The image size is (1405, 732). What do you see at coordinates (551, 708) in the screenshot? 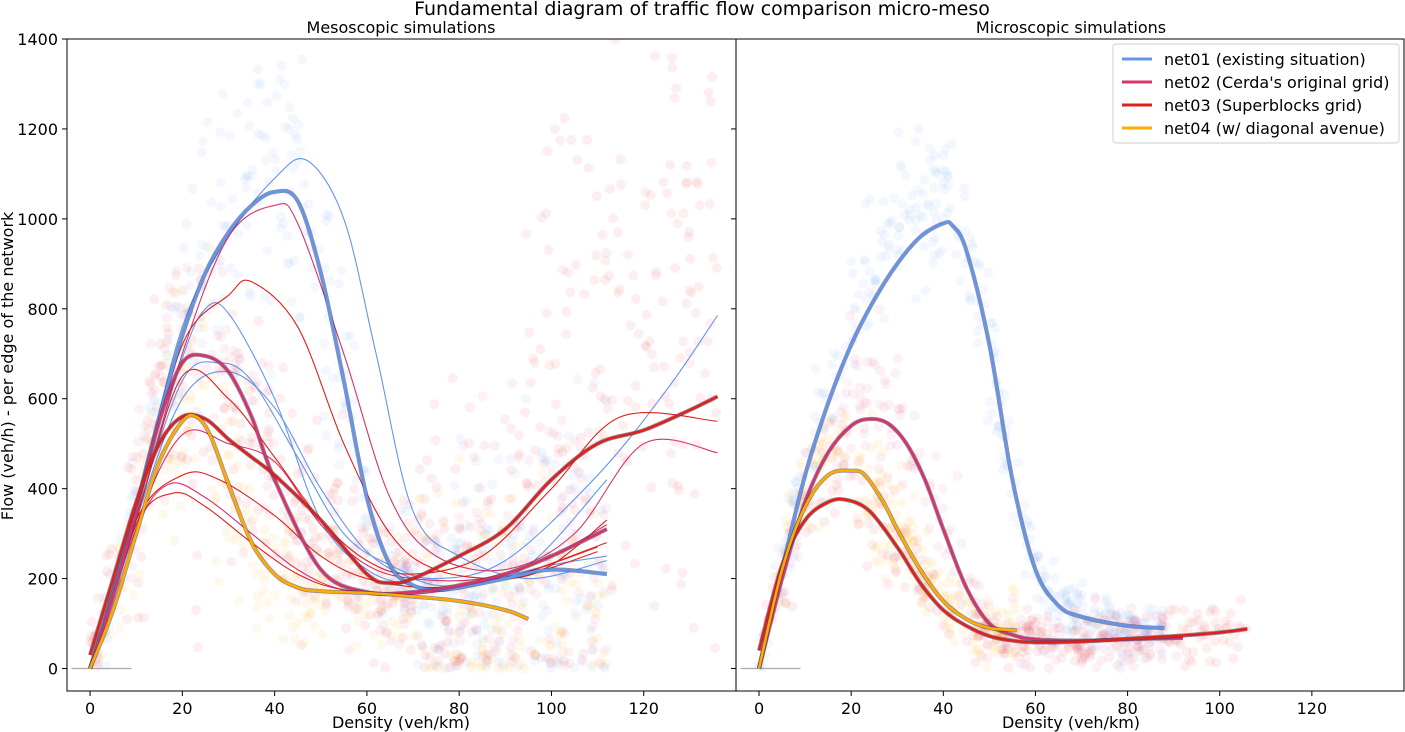
I see `x-tick-label: 100` at bounding box center [551, 708].